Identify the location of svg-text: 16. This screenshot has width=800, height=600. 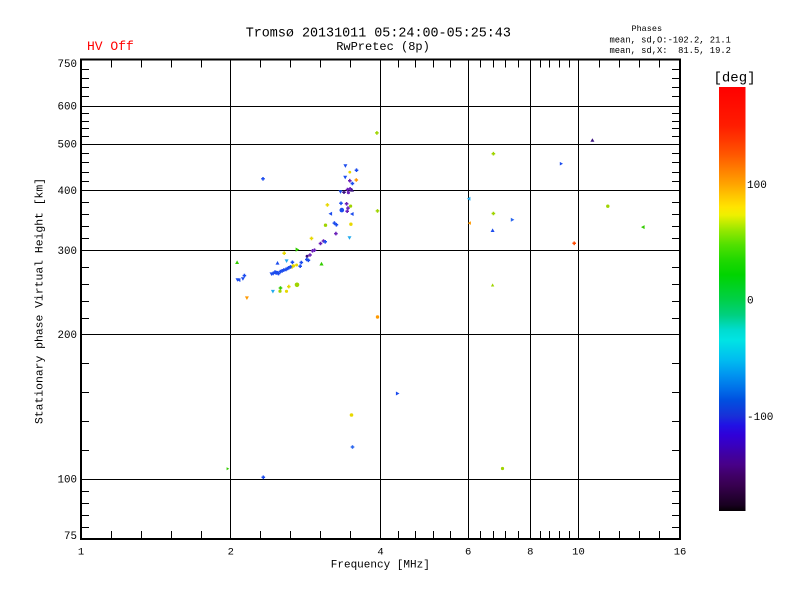
(680, 553).